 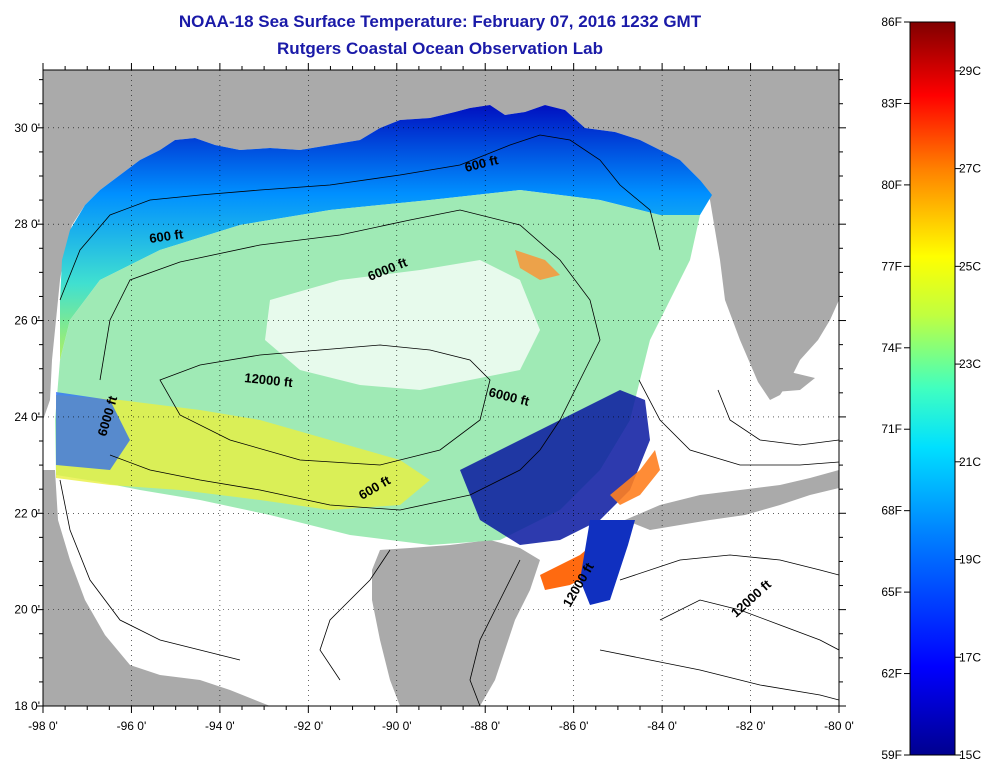 I want to click on lon-tick-label: -98 0', so click(x=43, y=726).